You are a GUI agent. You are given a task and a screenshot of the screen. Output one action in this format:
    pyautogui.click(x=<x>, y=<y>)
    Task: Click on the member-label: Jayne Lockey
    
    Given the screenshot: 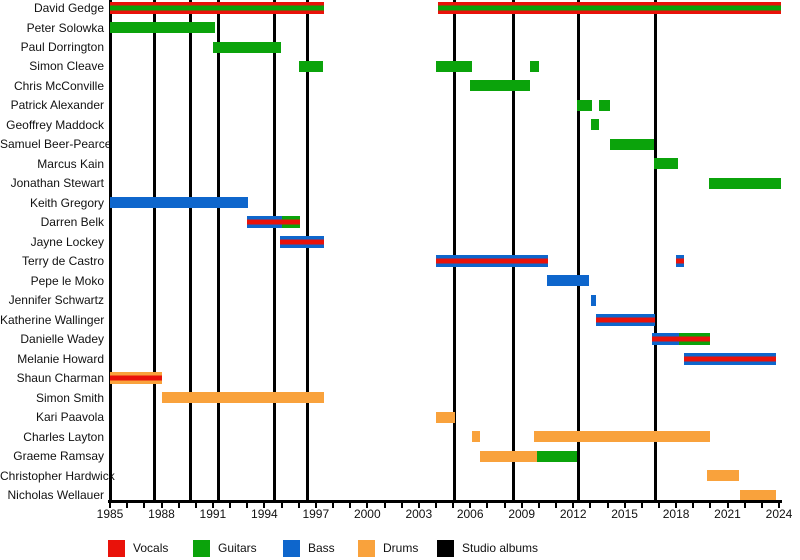 What is the action you would take?
    pyautogui.click(x=67, y=241)
    